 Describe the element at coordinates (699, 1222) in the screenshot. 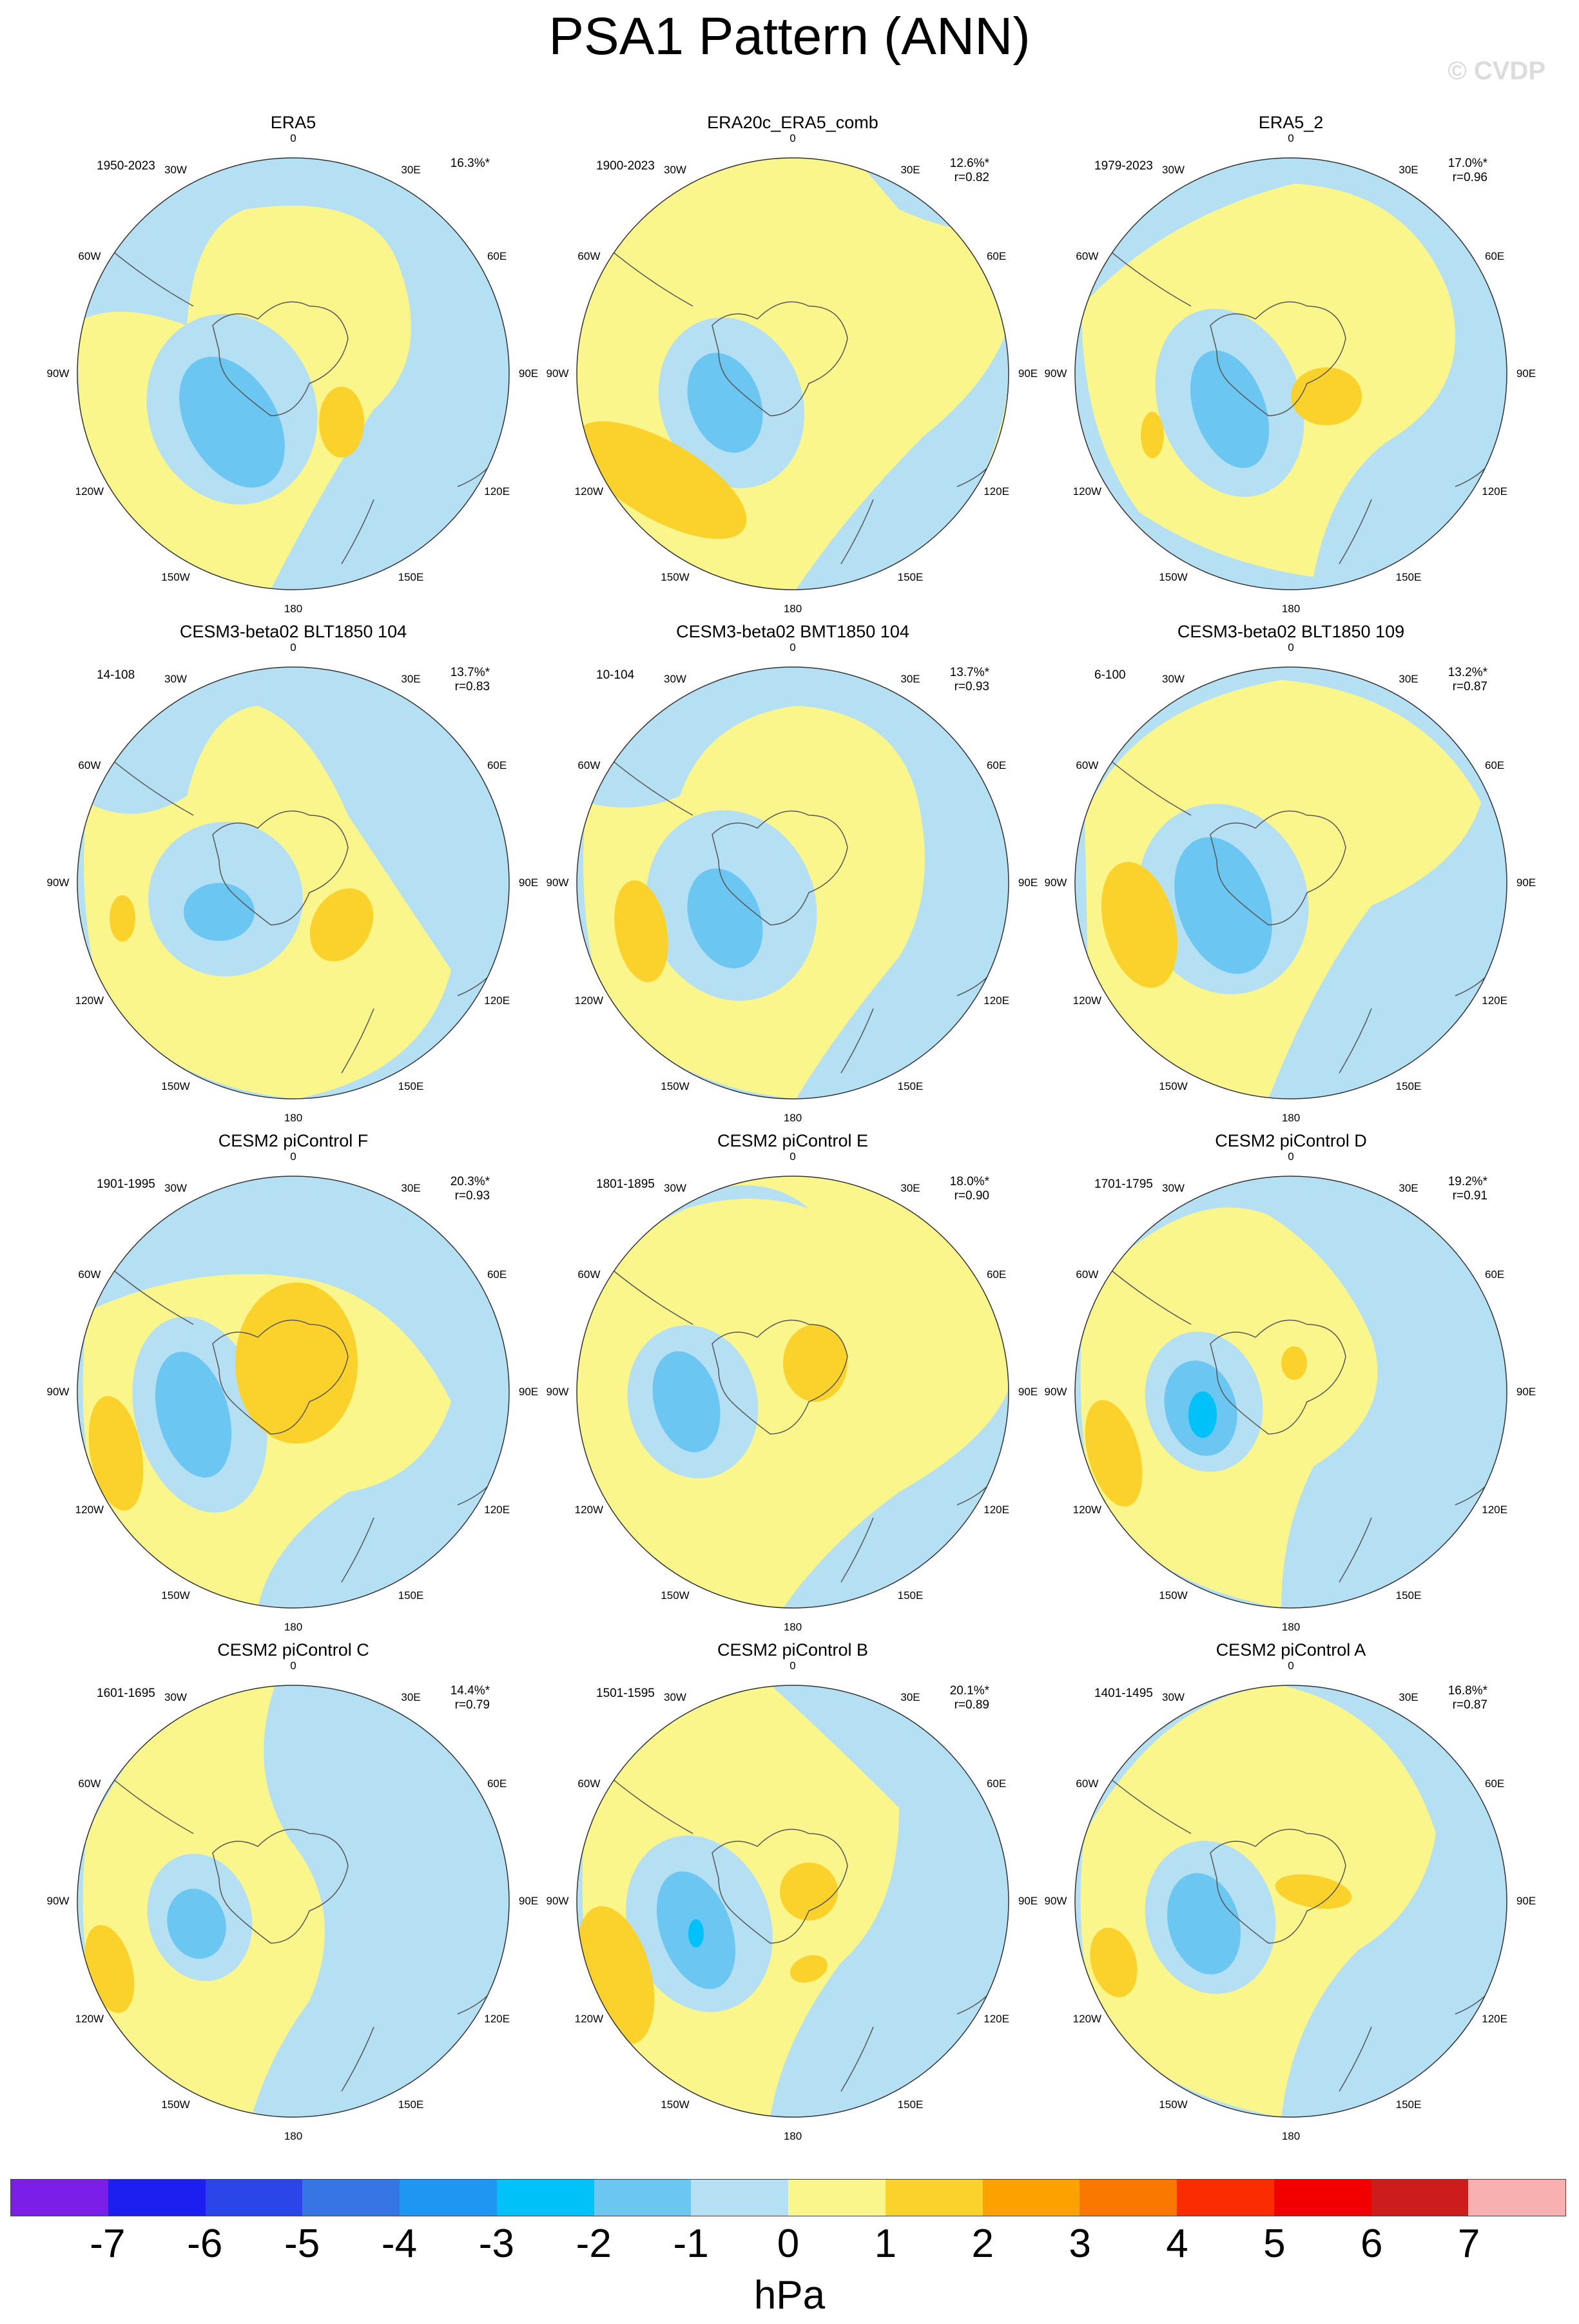

I see `negative-anomaly-region` at that location.